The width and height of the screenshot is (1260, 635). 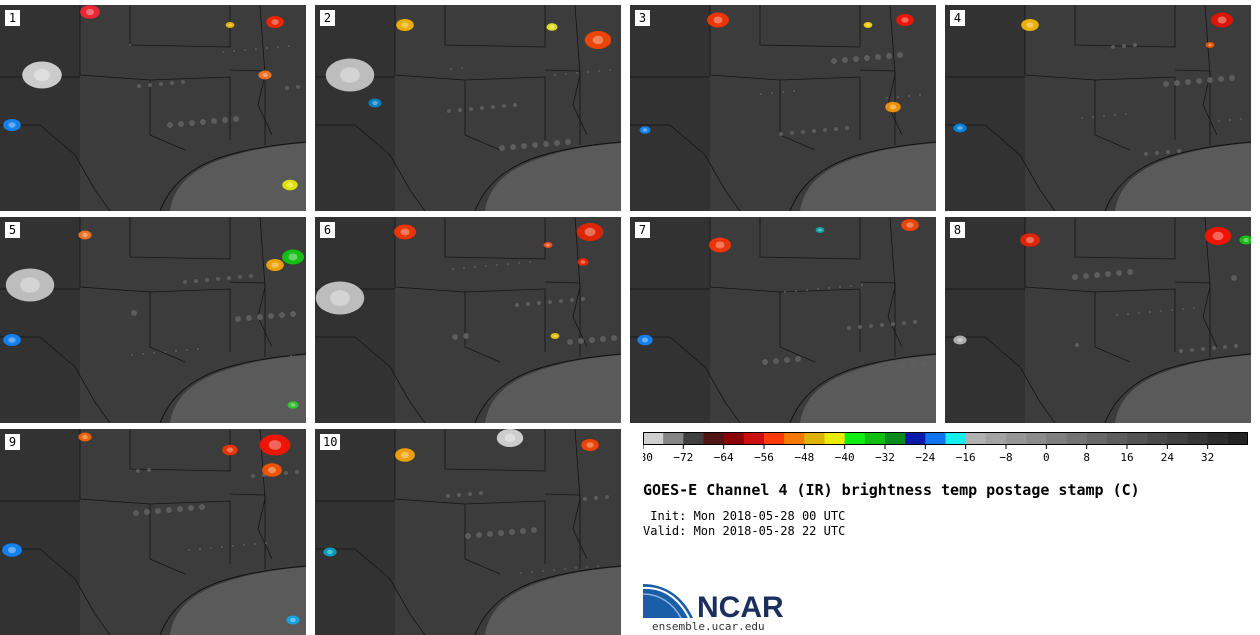 What do you see at coordinates (713, 603) in the screenshot?
I see `ncar-logo: NCAR` at bounding box center [713, 603].